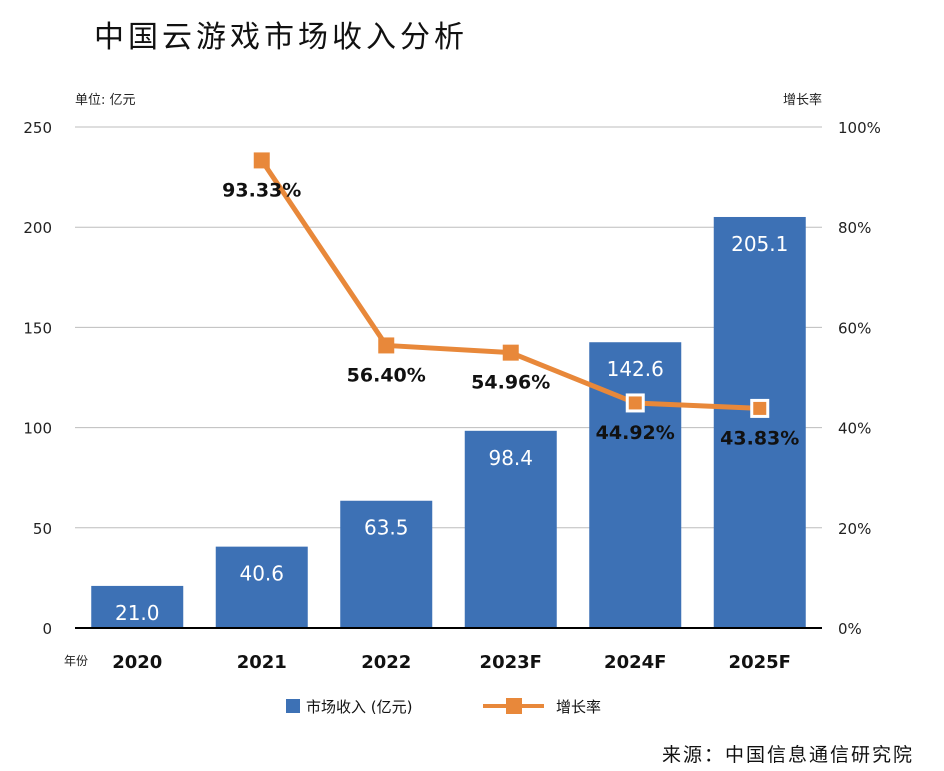 The height and width of the screenshot is (771, 944). Describe the element at coordinates (37, 328) in the screenshot. I see `y-tick-label-left: 150` at that location.